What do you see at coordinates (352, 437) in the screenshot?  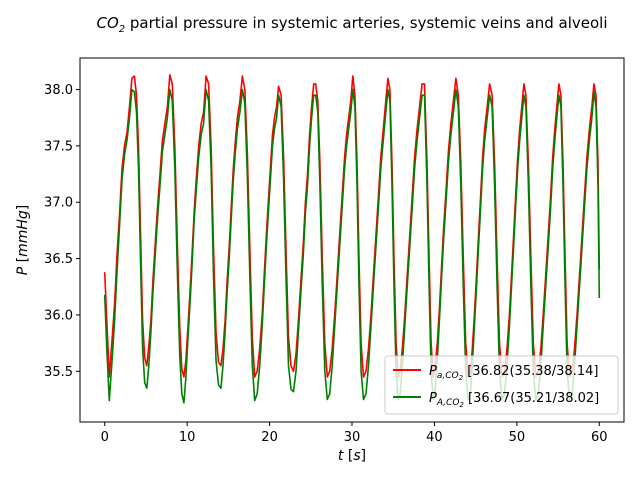 I see `x-tick-label: 30` at bounding box center [352, 437].